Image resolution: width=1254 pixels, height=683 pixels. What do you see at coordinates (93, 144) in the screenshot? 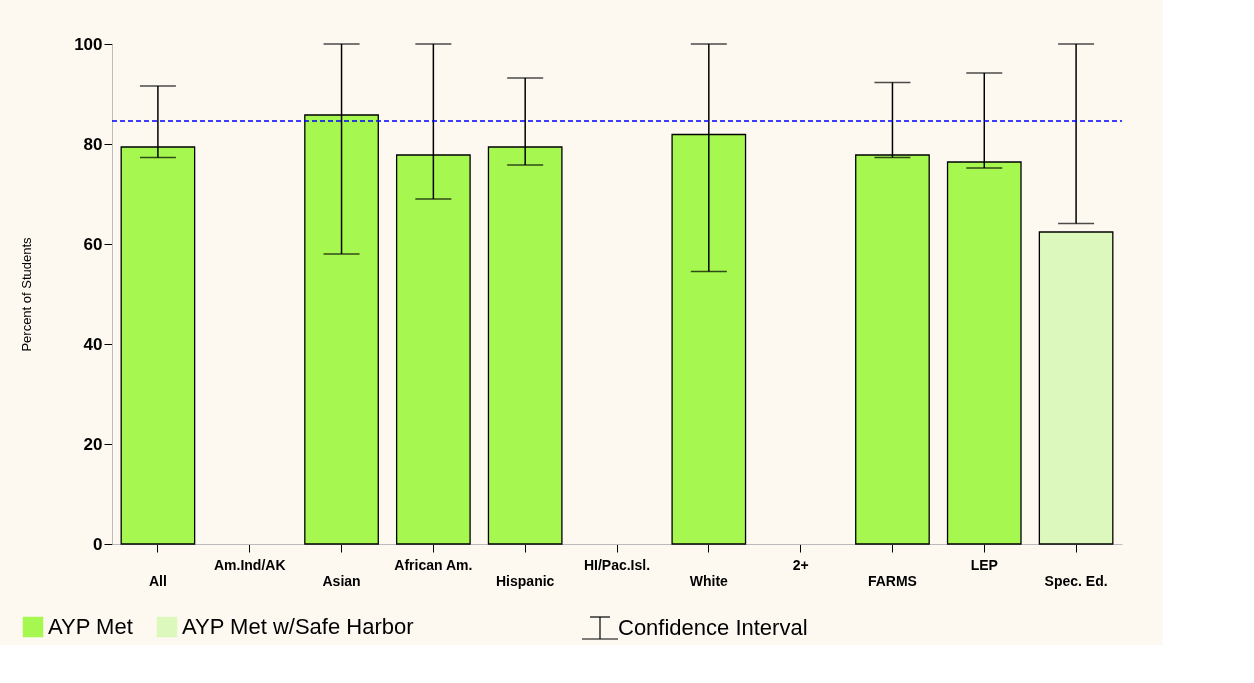
I see `y-tick-label: 80` at bounding box center [93, 144].